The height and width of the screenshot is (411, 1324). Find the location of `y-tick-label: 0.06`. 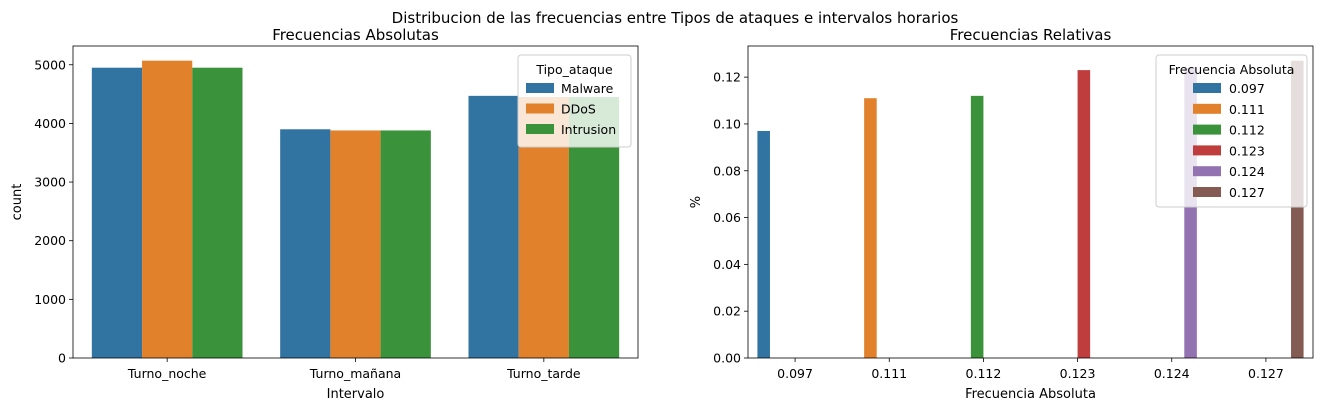

y-tick-label: 0.06 is located at coordinates (727, 217).